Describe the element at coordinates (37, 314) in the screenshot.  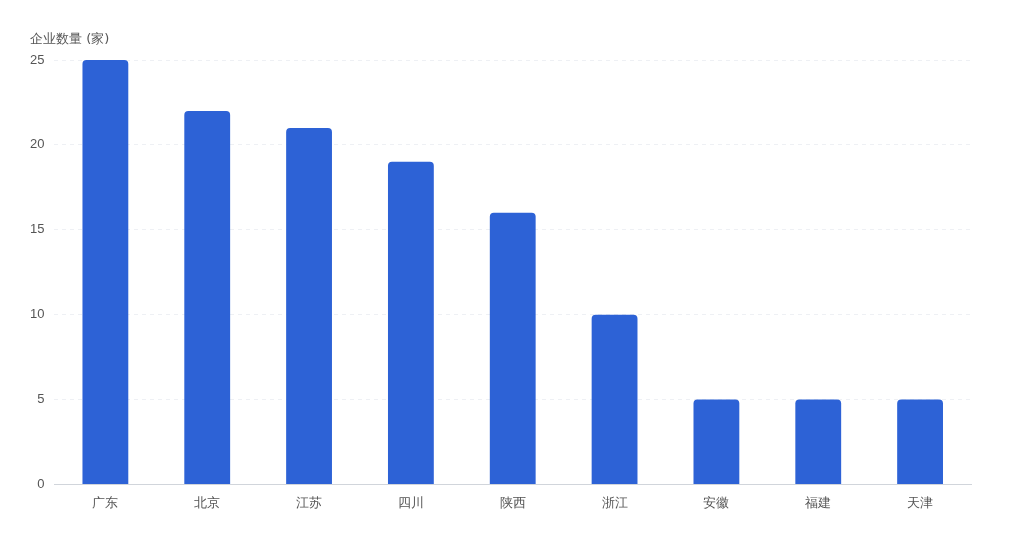
I see `y-tick-label: 10` at that location.